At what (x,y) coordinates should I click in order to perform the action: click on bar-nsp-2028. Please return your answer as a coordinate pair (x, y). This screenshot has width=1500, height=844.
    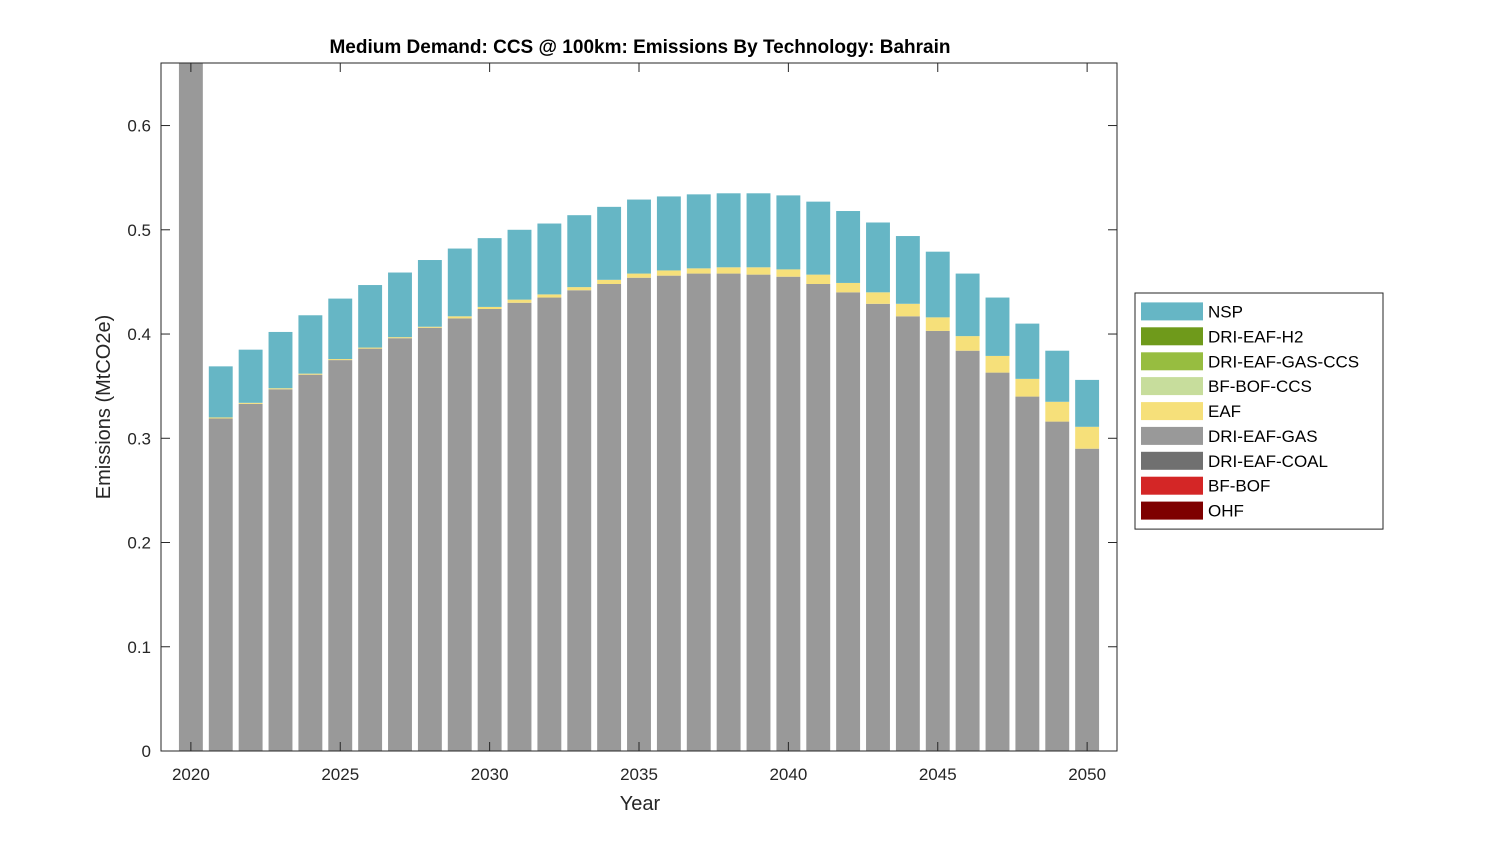
    Looking at the image, I should click on (429, 293).